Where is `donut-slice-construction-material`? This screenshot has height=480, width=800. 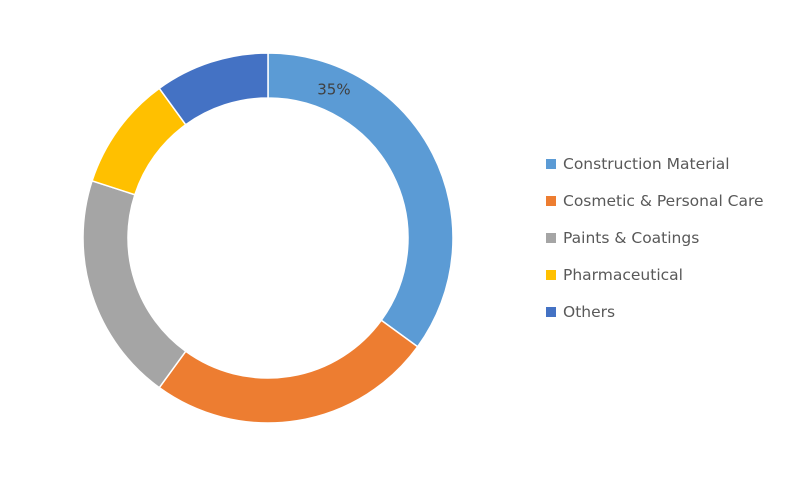 donut-slice-construction-material is located at coordinates (360, 200).